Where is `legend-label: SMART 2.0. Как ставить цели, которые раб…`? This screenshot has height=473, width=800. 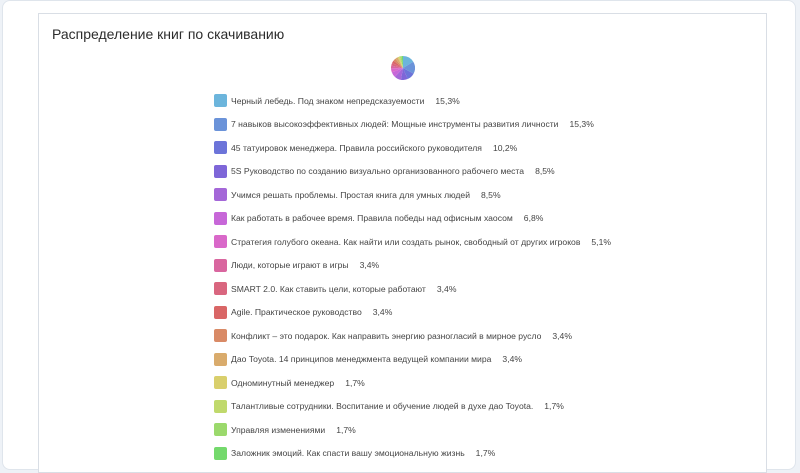 legend-label: SMART 2.0. Как ставить цели, которые раб… is located at coordinates (328, 288).